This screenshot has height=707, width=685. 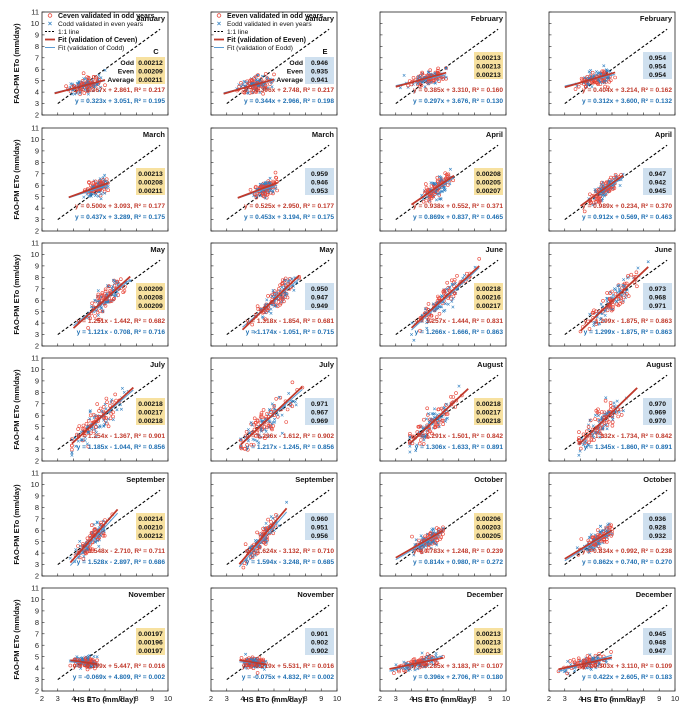 What do you see at coordinates (319, 72) in the screenshot?
I see `stat-value: 0.935` at bounding box center [319, 72].